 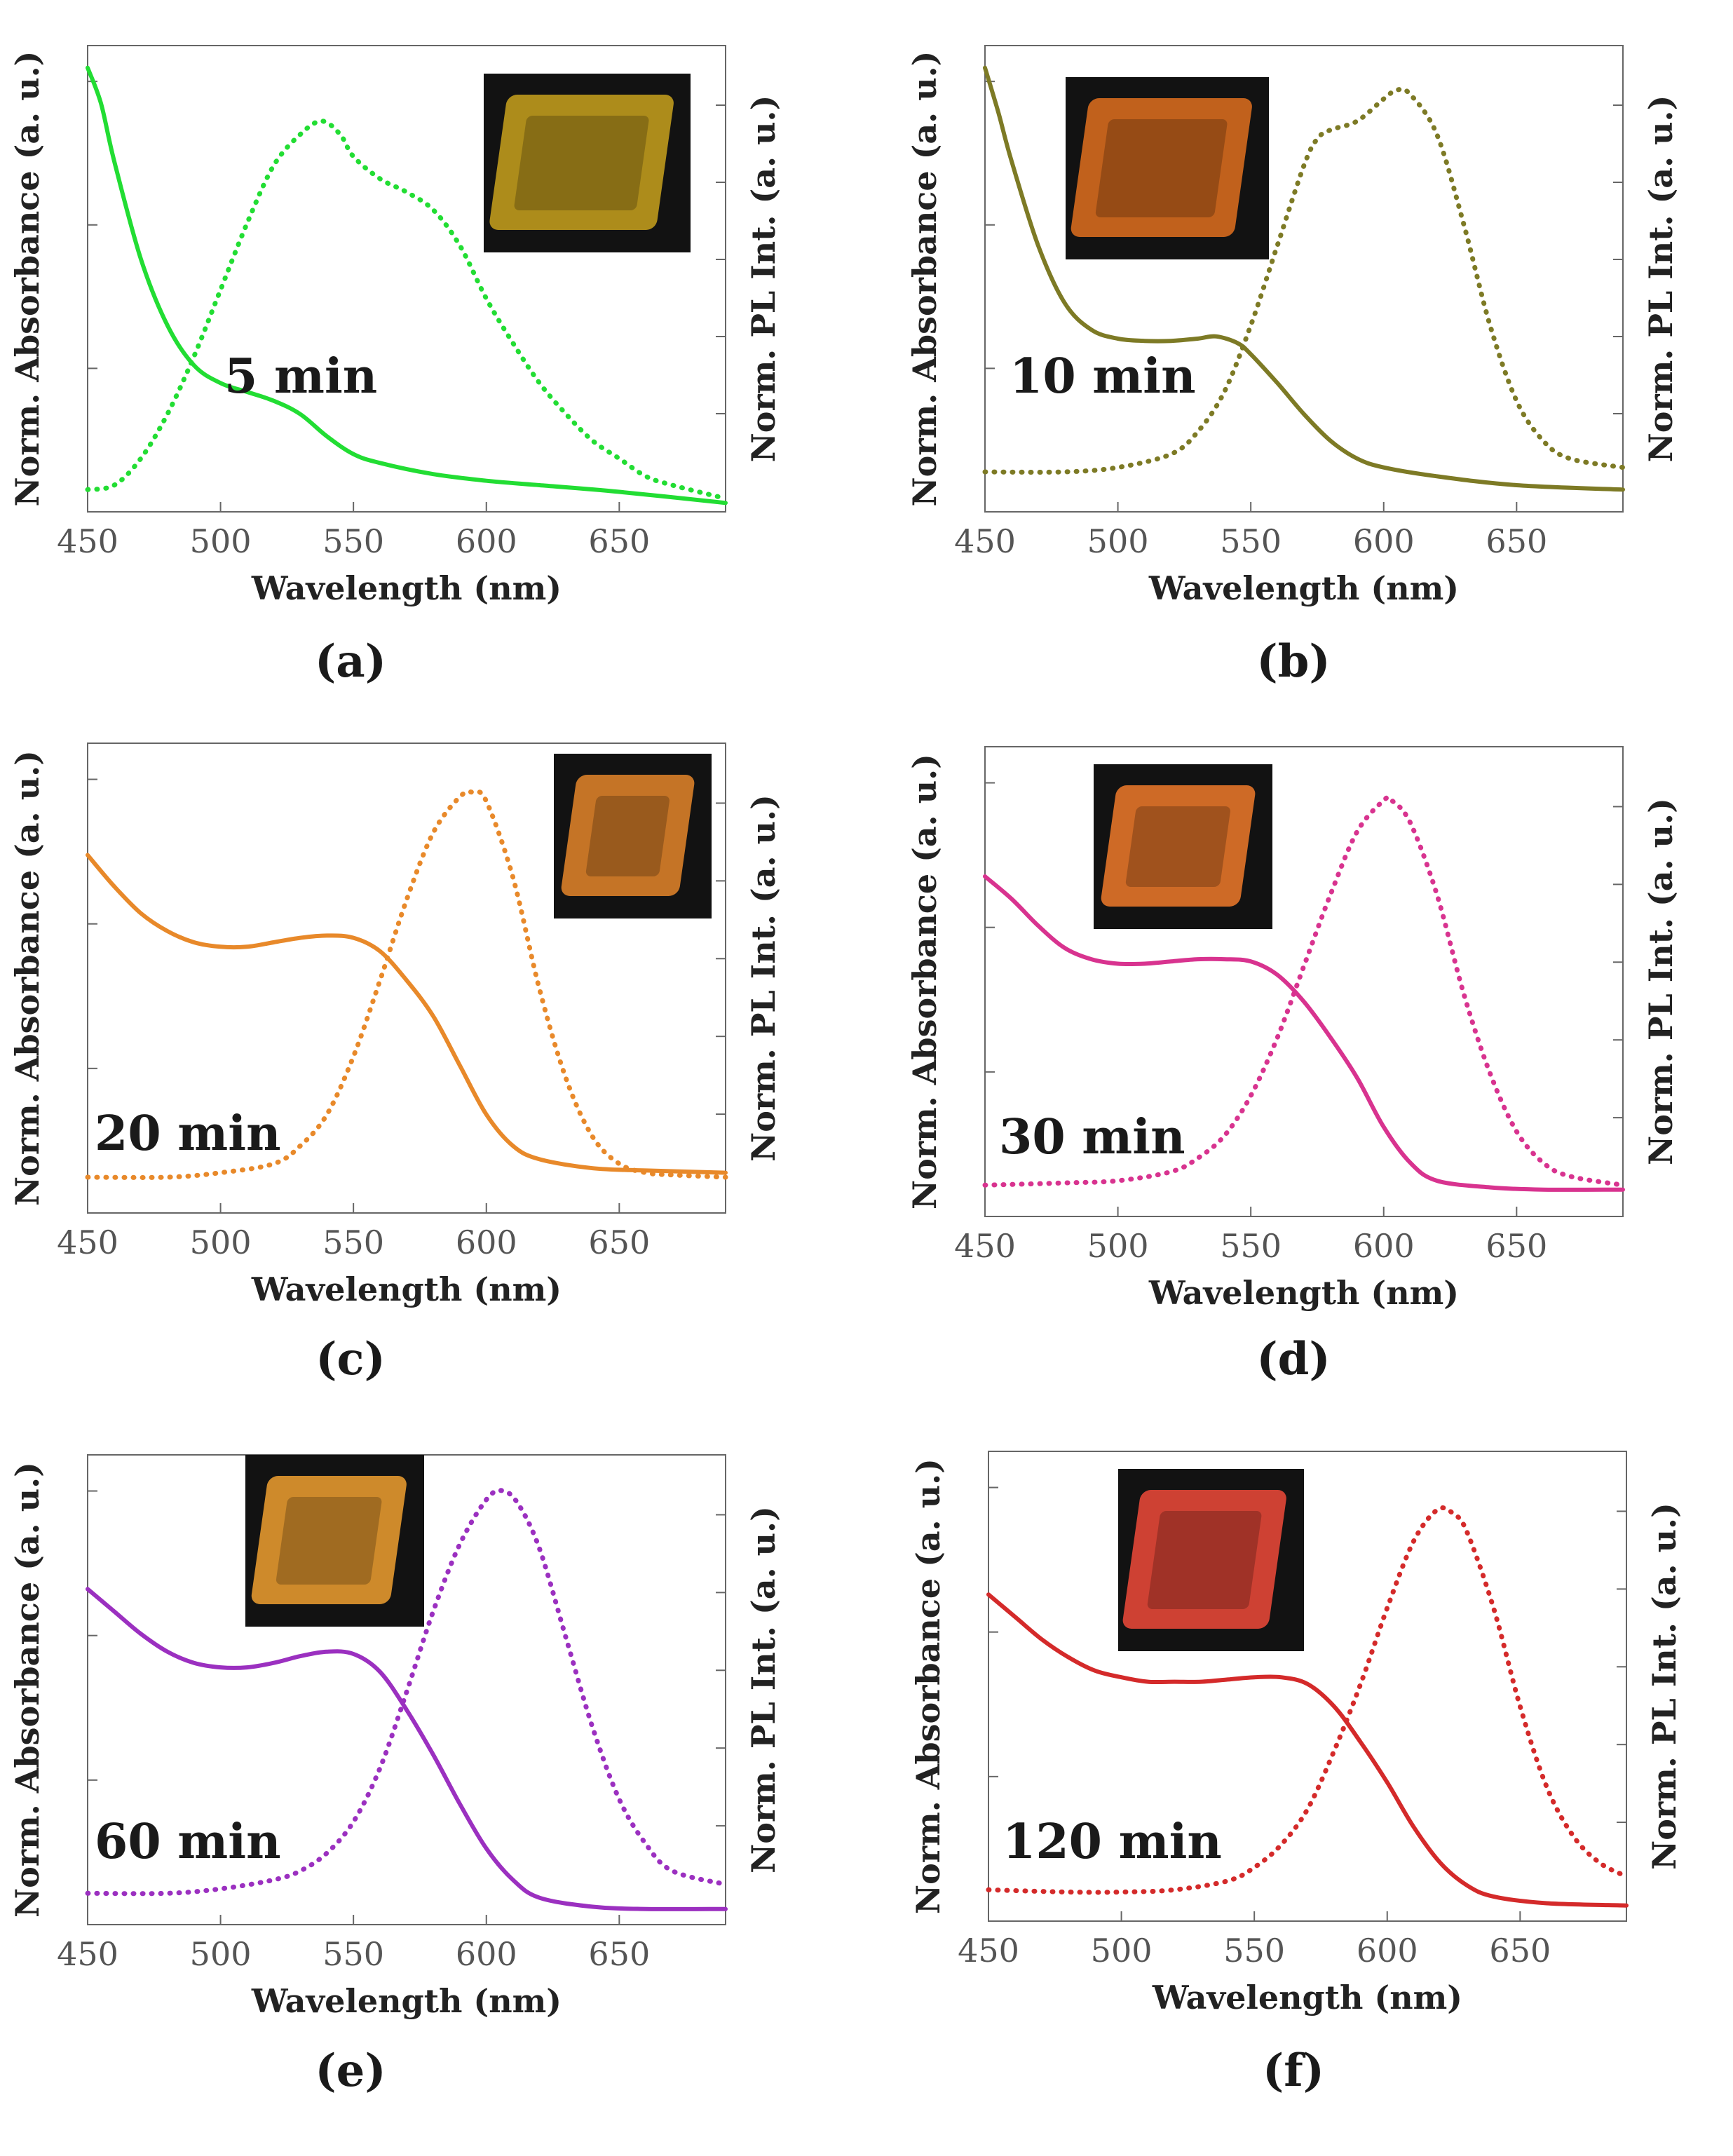 What do you see at coordinates (188, 1134) in the screenshot?
I see `time-annotation: 20 min` at bounding box center [188, 1134].